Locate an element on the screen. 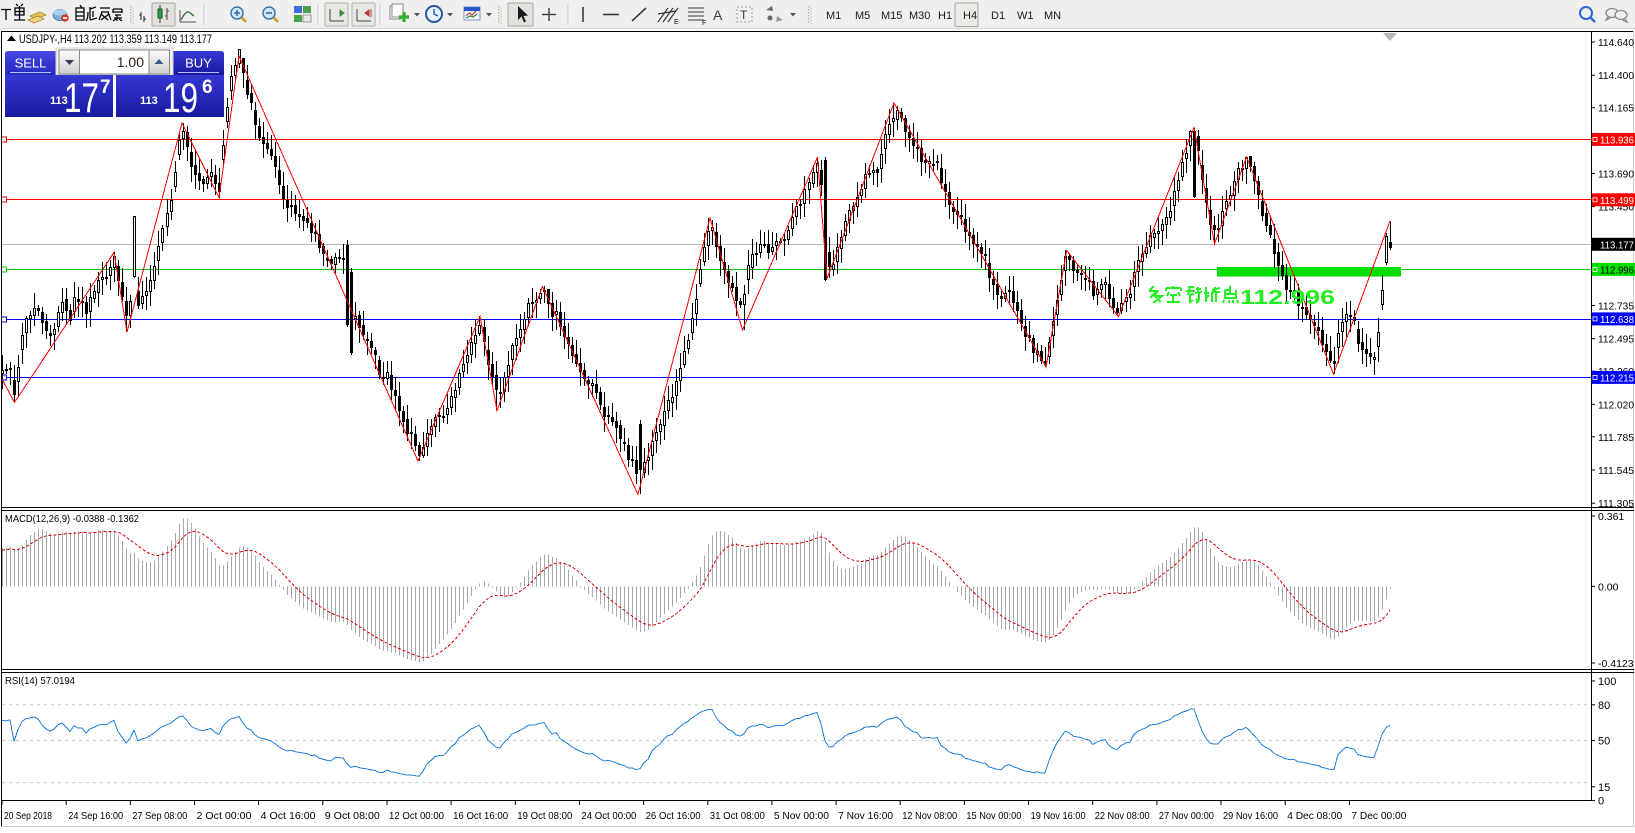 Image resolution: width=1635 pixels, height=833 pixels. svg-text: 112.020 is located at coordinates (1616, 405).